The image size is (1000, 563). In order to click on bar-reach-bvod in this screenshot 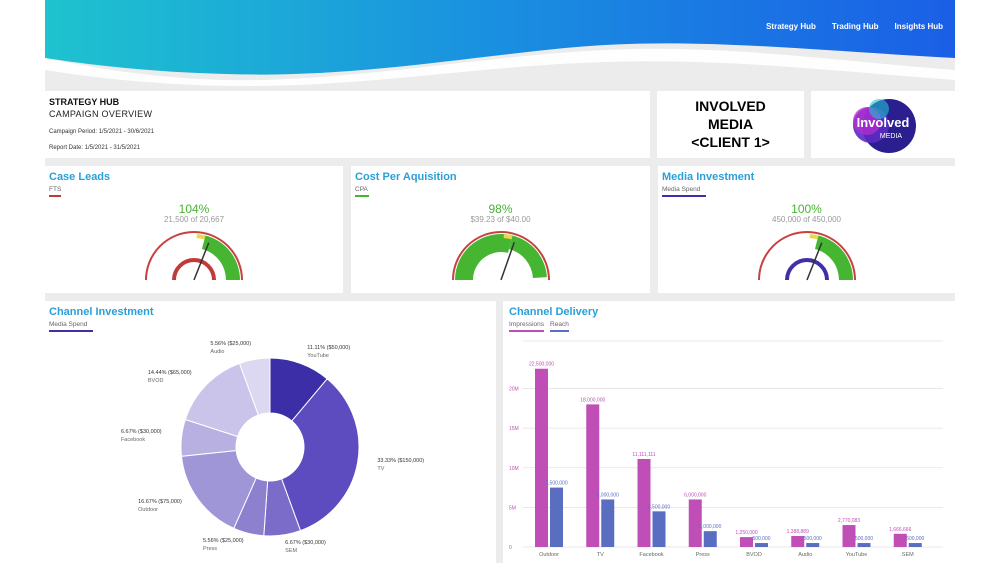, I will do `click(761, 545)`.